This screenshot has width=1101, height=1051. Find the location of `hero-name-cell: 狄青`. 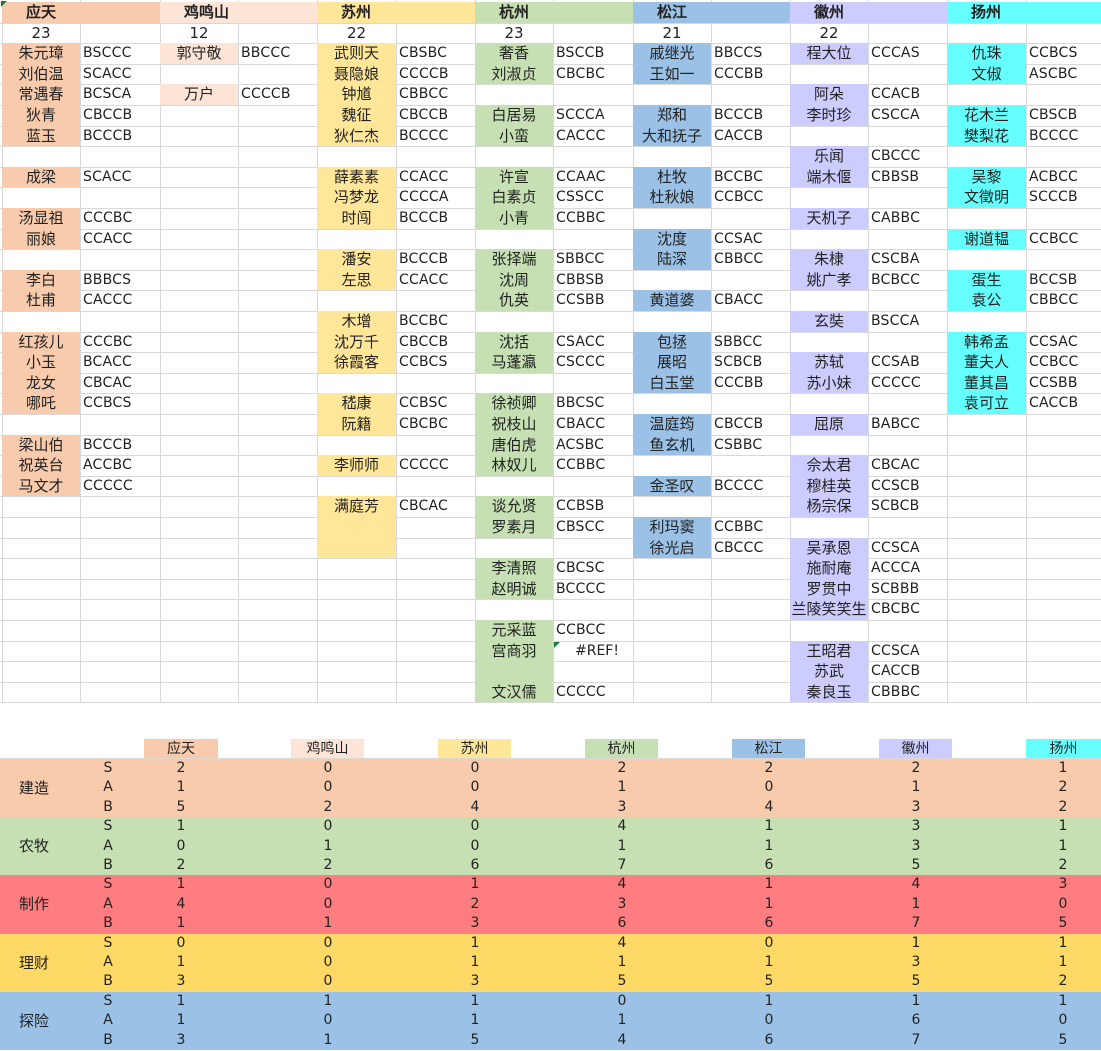

hero-name-cell: 狄青 is located at coordinates (41, 115).